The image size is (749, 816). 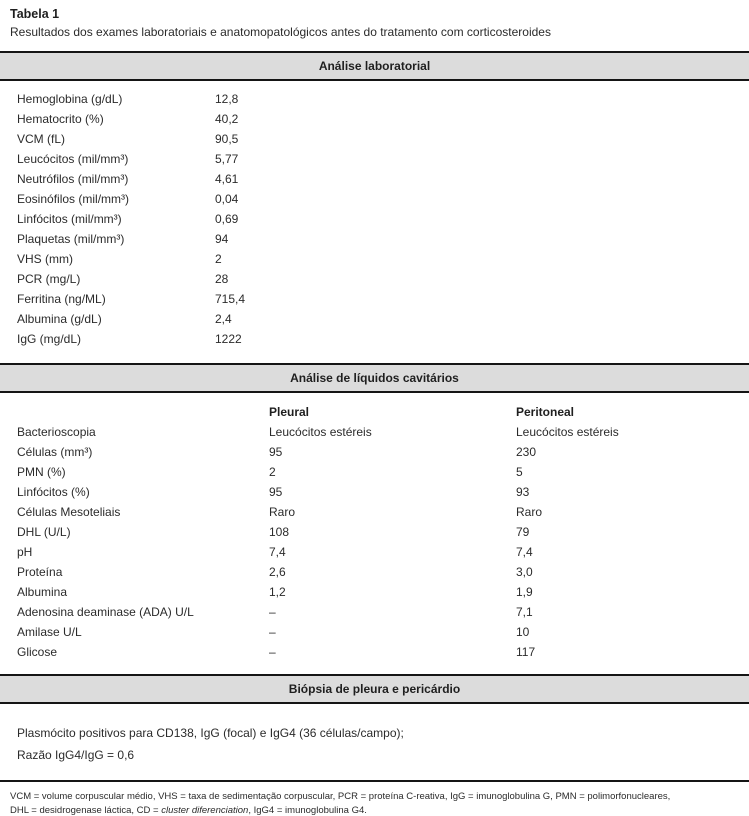 What do you see at coordinates (73, 179) in the screenshot?
I see `row-label: Neutrófilos (mil/mm³)` at bounding box center [73, 179].